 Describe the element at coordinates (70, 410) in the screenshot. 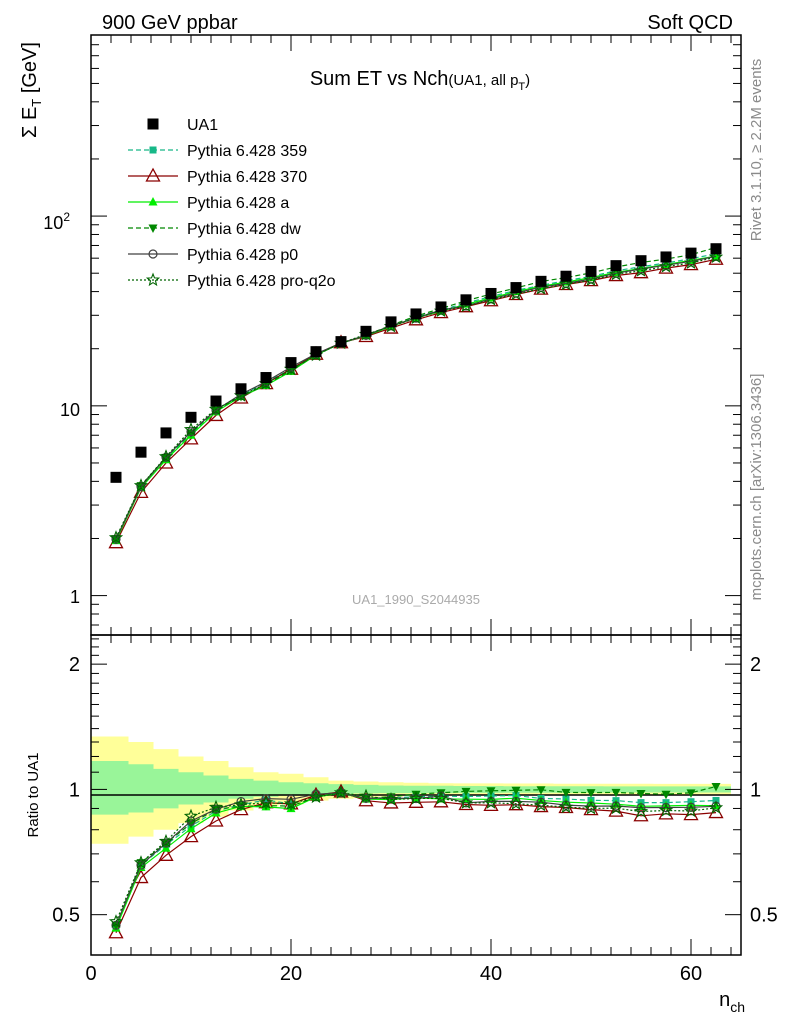

I see `ytick-label-10: 10` at that location.